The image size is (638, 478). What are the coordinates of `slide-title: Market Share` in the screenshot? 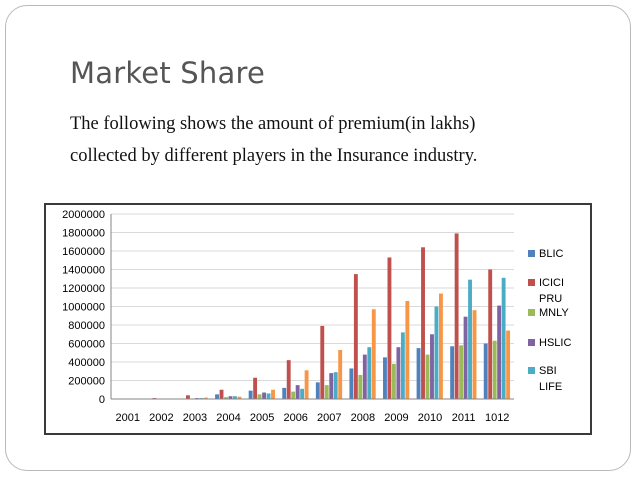 It's located at (167, 73).